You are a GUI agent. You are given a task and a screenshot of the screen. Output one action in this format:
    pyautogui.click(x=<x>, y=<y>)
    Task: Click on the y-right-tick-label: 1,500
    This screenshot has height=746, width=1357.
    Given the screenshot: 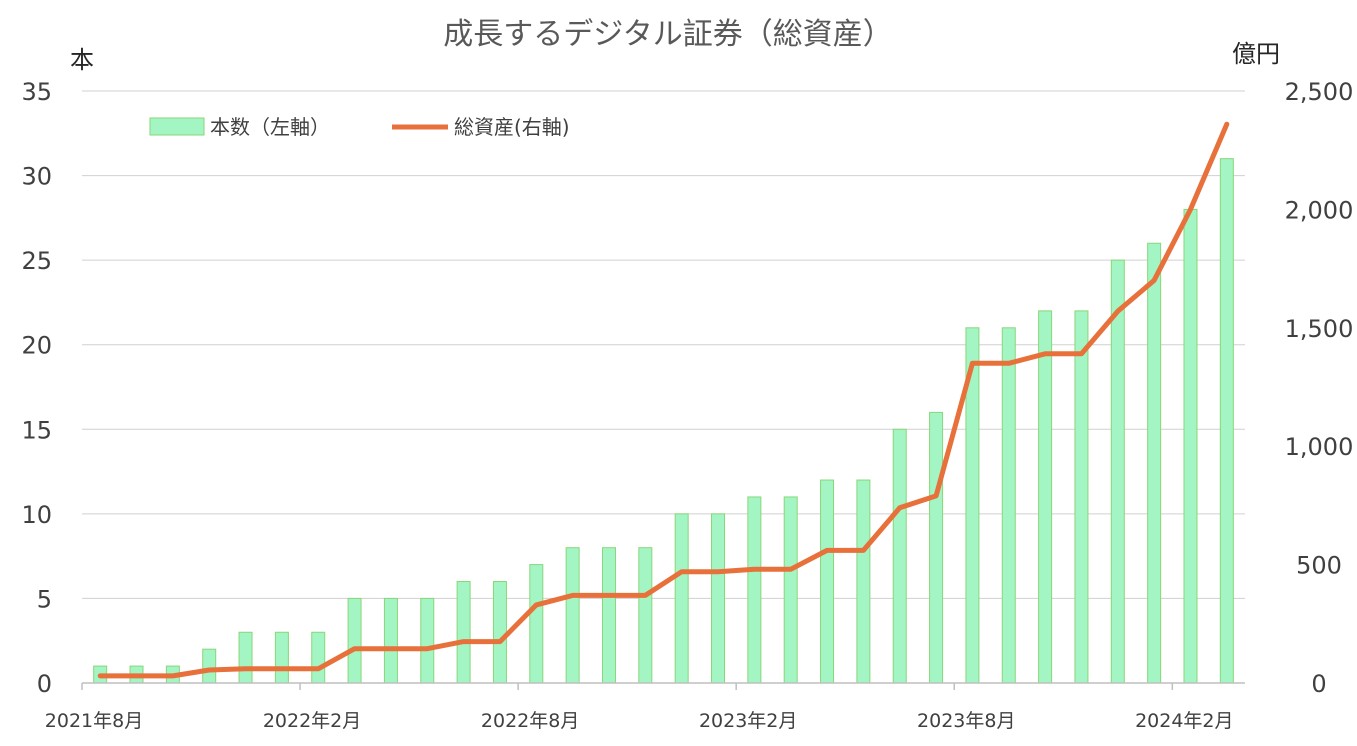 What is the action you would take?
    pyautogui.click(x=1319, y=329)
    